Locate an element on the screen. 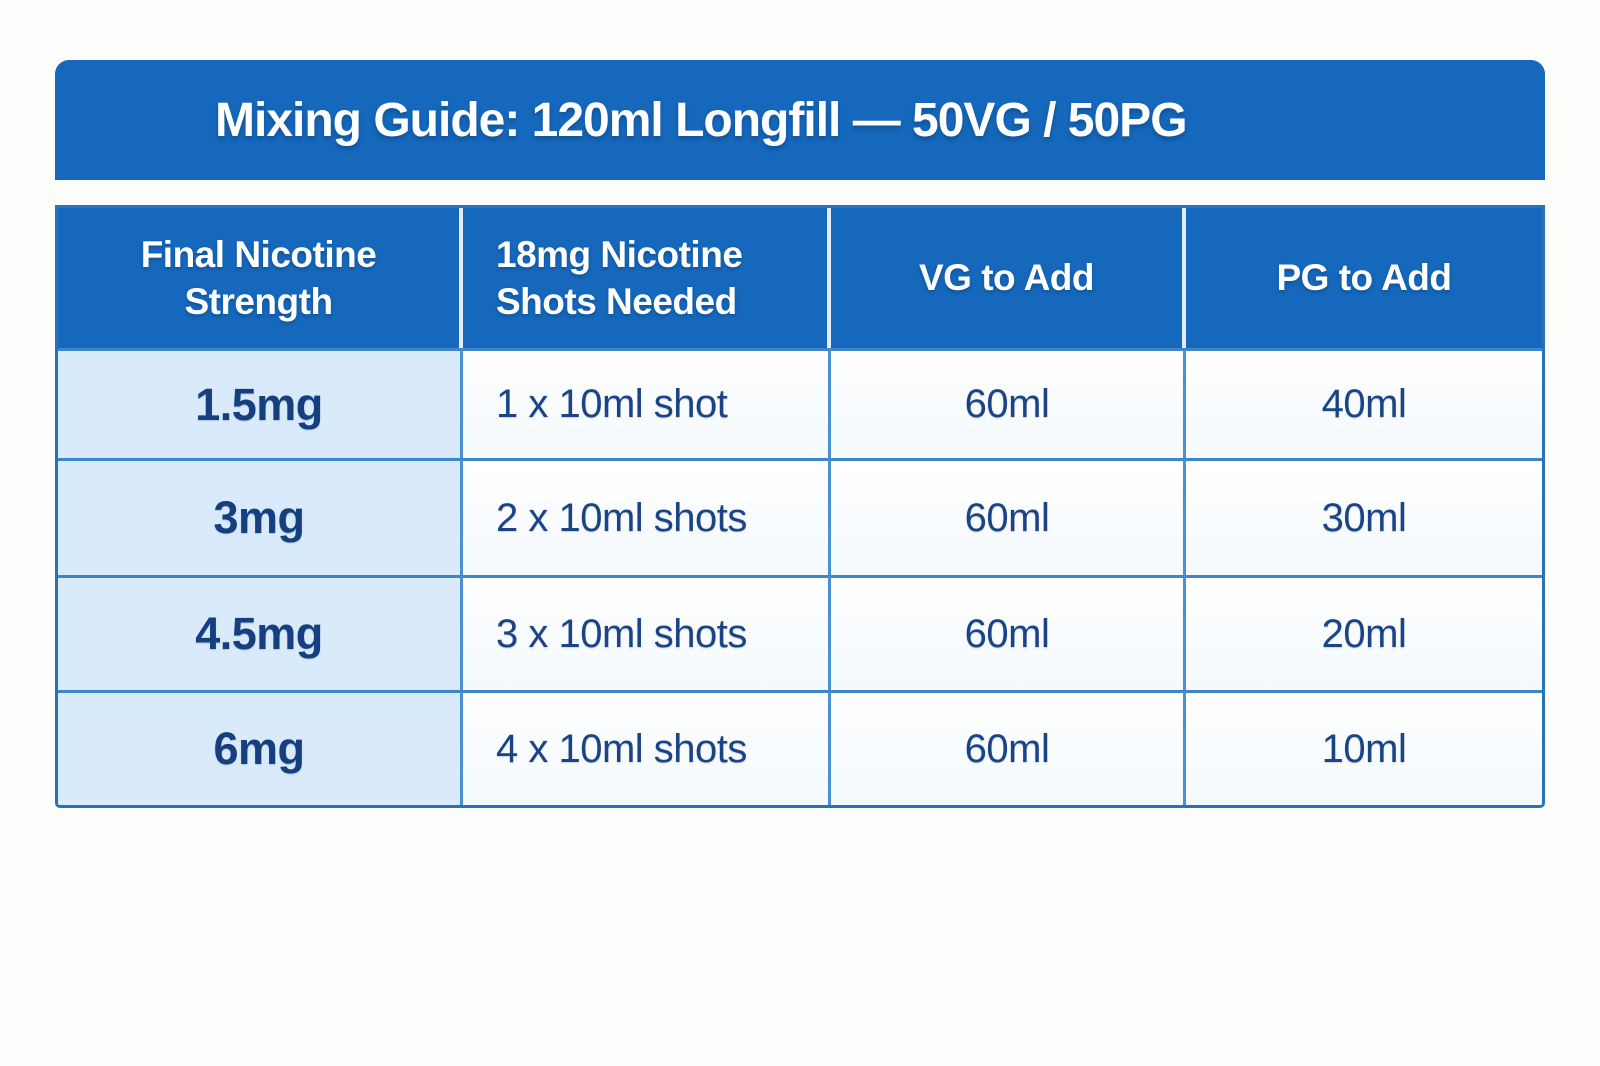 The image size is (1600, 1066). cell-vg-row4: 60ml is located at coordinates (1008, 747).